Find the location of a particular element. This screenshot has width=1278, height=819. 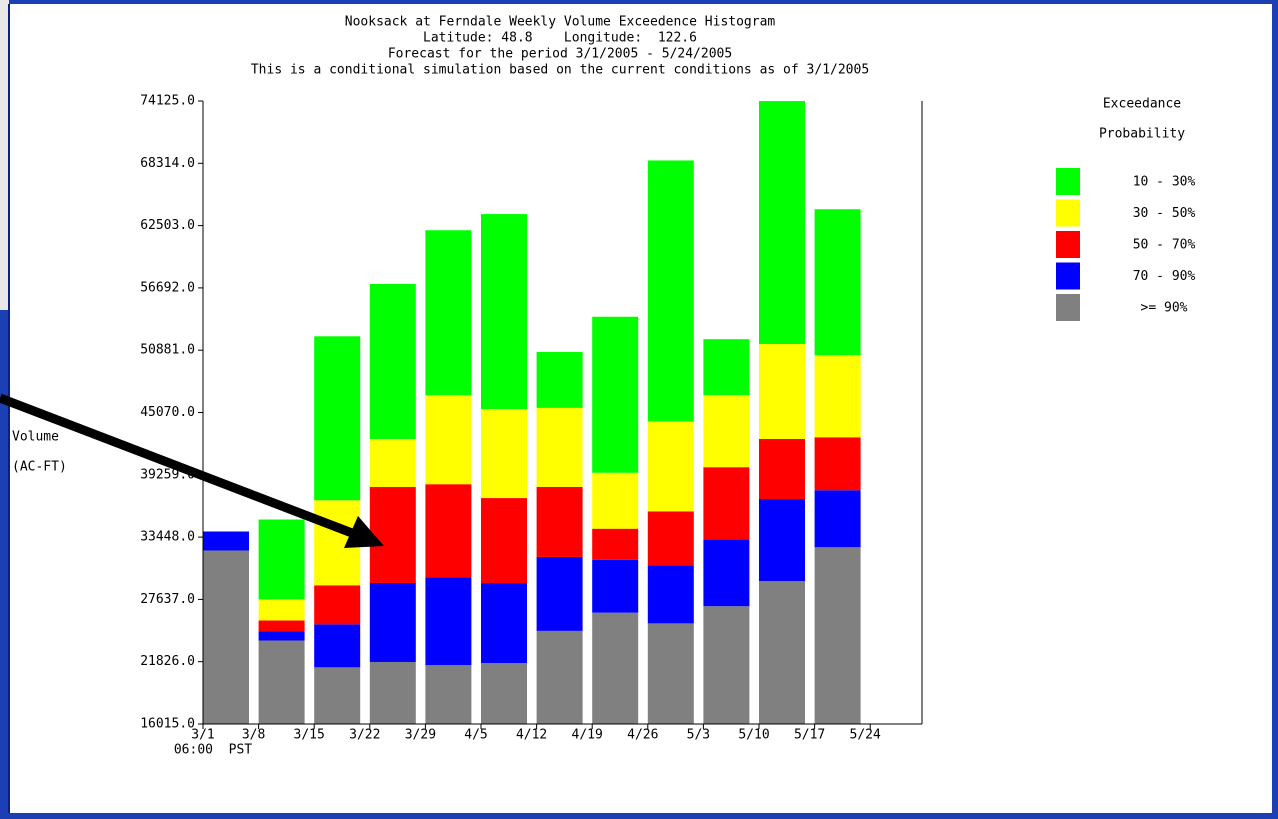

annotation-arrow is located at coordinates (192, 470).